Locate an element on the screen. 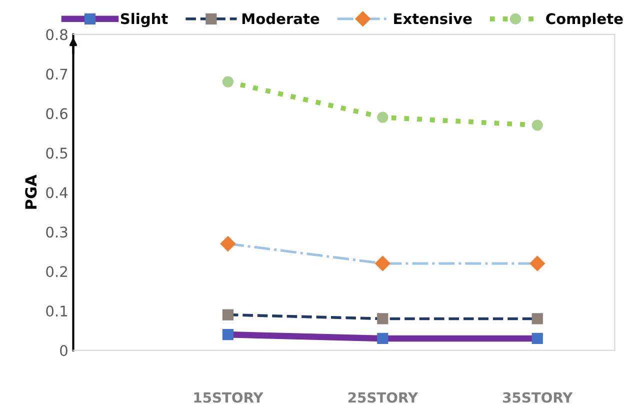  y-tick-label: 0.6 is located at coordinates (57, 114).